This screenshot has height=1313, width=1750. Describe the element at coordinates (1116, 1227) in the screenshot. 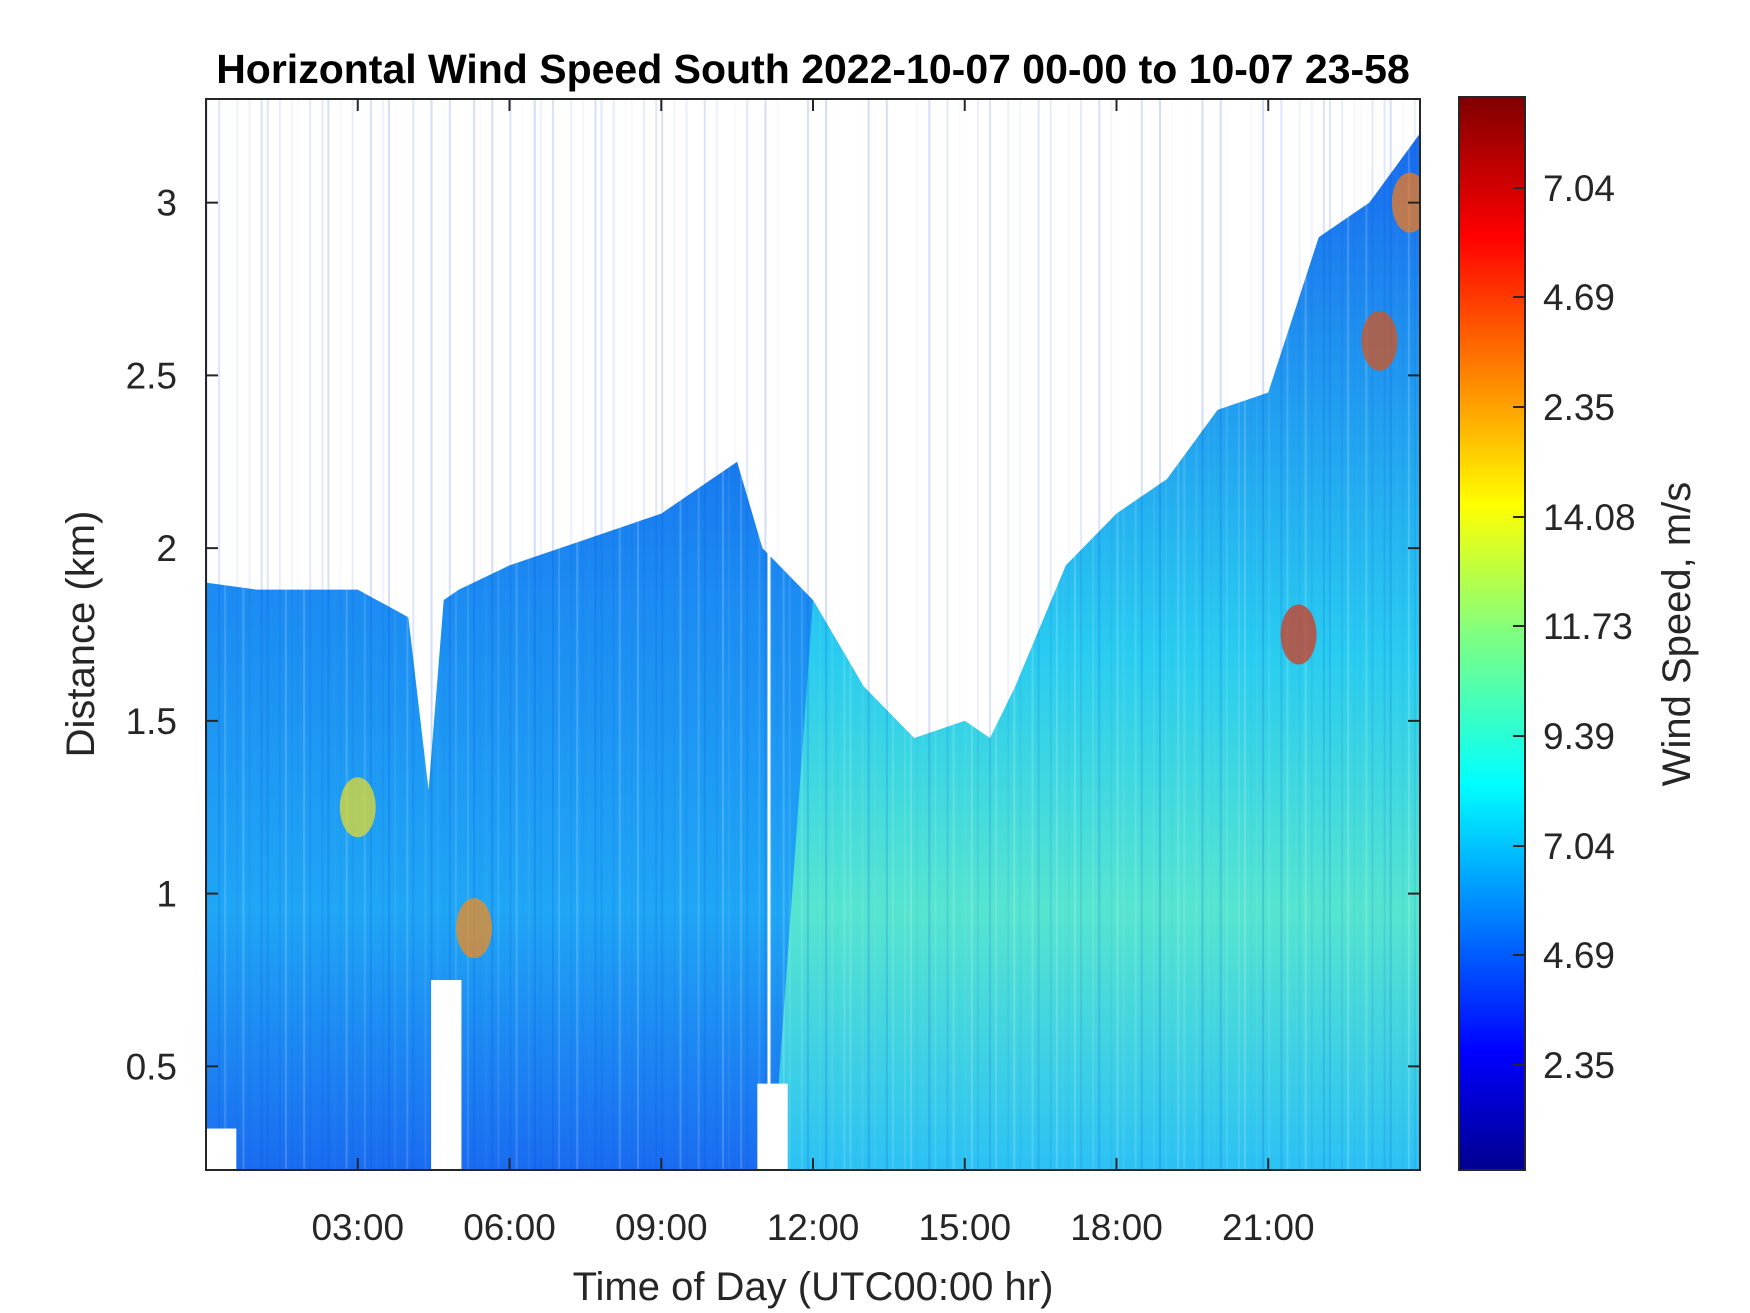

I see `x-tick-label: 18:00` at that location.